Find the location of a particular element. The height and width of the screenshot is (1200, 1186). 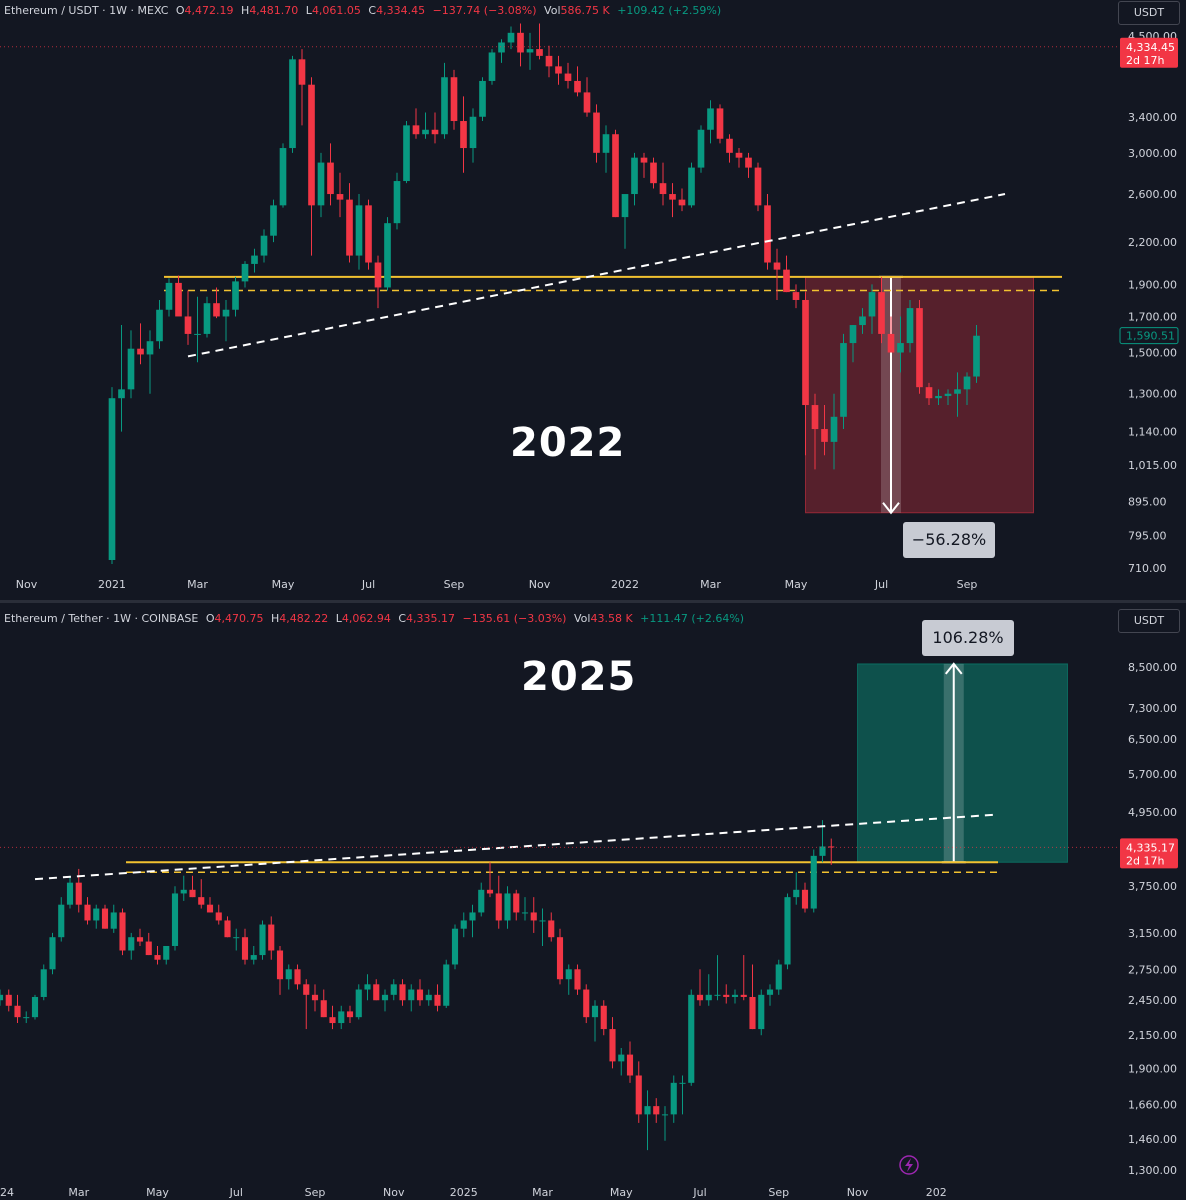

panel1-price-tag-outlined-value: 1,590.51 is located at coordinates (1150, 336).